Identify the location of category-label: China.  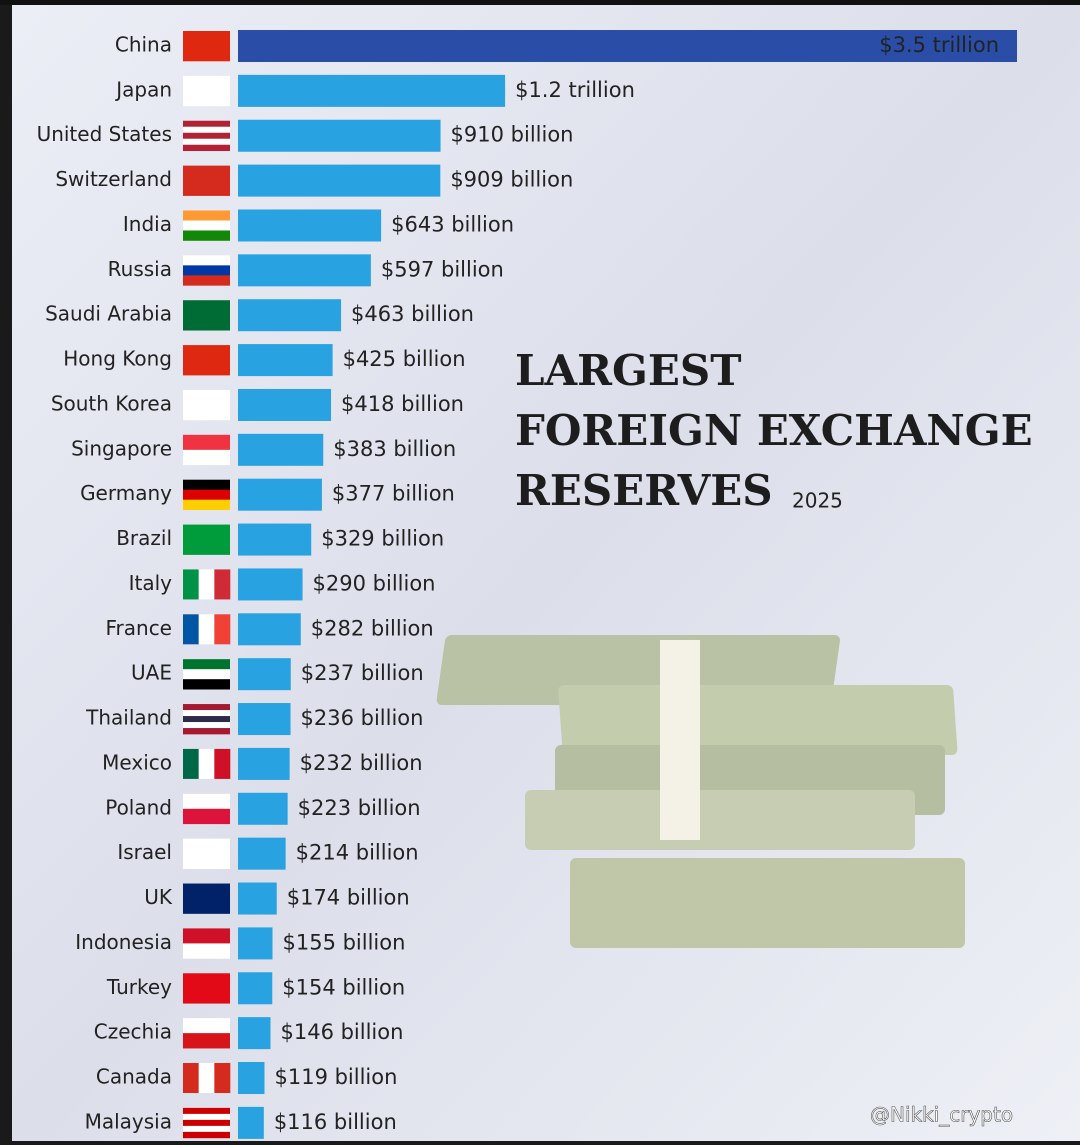
(143, 45).